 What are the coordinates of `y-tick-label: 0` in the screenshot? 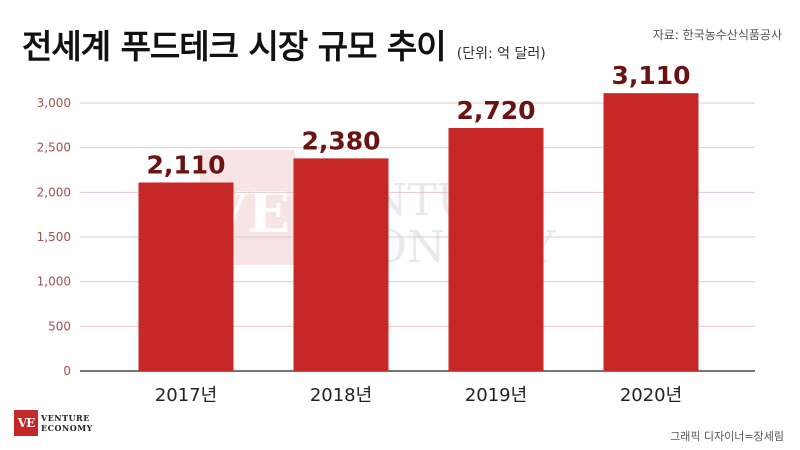 It's located at (67, 371).